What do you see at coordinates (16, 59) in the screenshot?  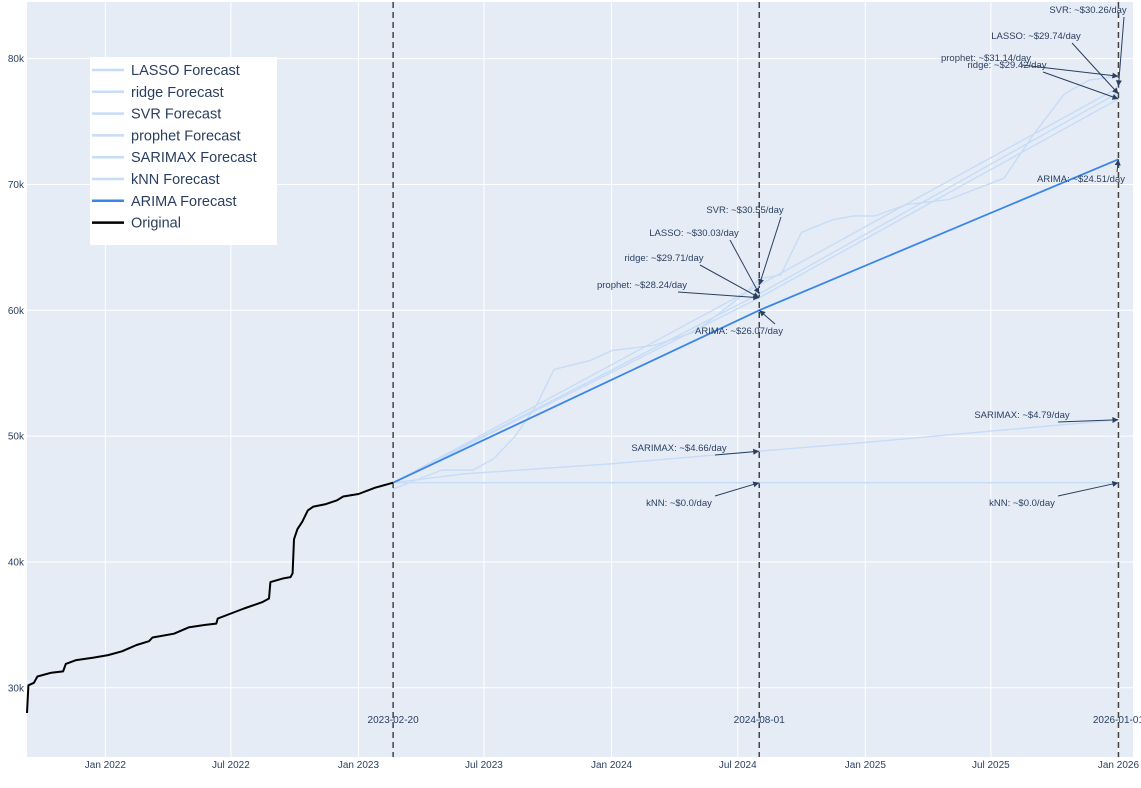 I see `y-tick-label: 80k` at bounding box center [16, 59].